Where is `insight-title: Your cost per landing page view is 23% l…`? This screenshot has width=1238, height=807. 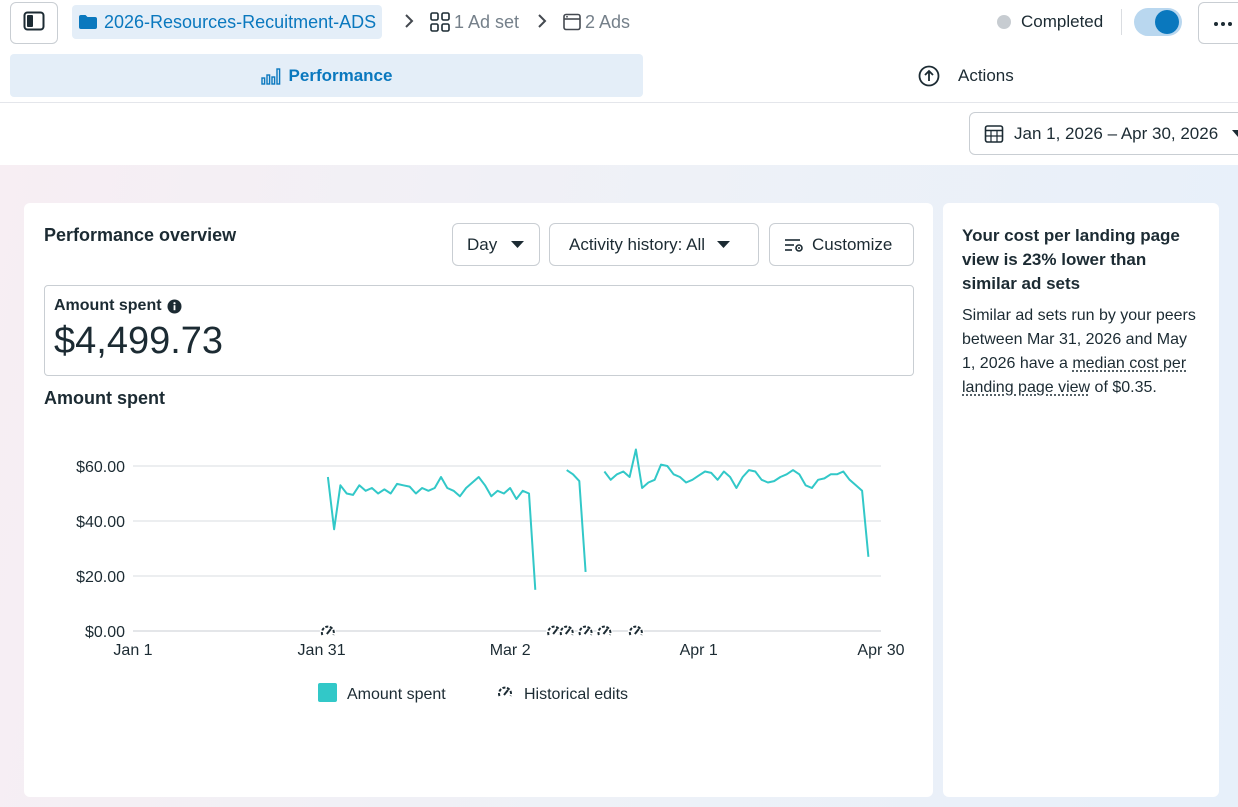 insight-title: Your cost per landing page view is 23% l… is located at coordinates (1082, 260).